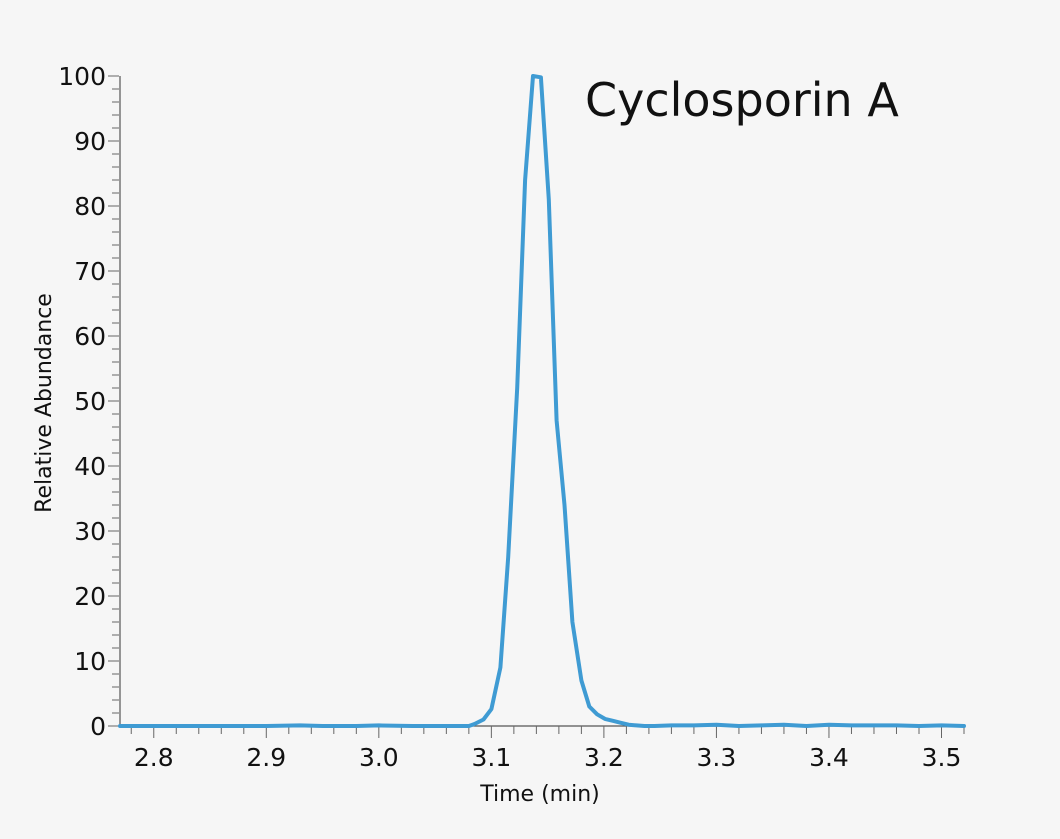 The height and width of the screenshot is (839, 1060). What do you see at coordinates (90, 271) in the screenshot?
I see `y-tick-label: 70` at bounding box center [90, 271].